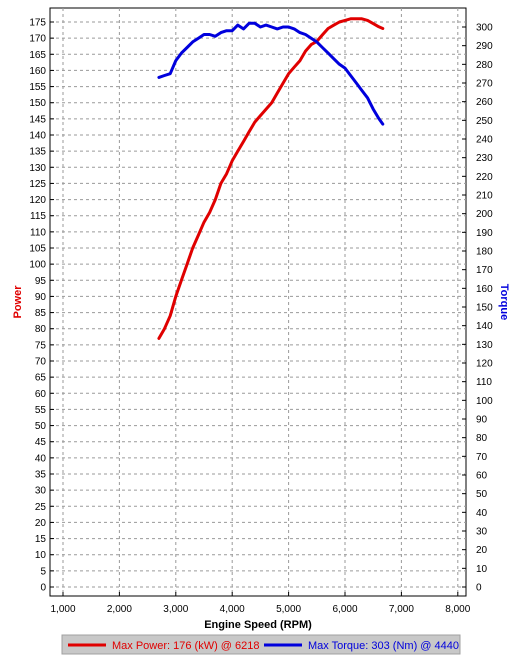 The width and height of the screenshot is (521, 662). What do you see at coordinates (484, 121) in the screenshot?
I see `right-tick-label: 250` at bounding box center [484, 121].